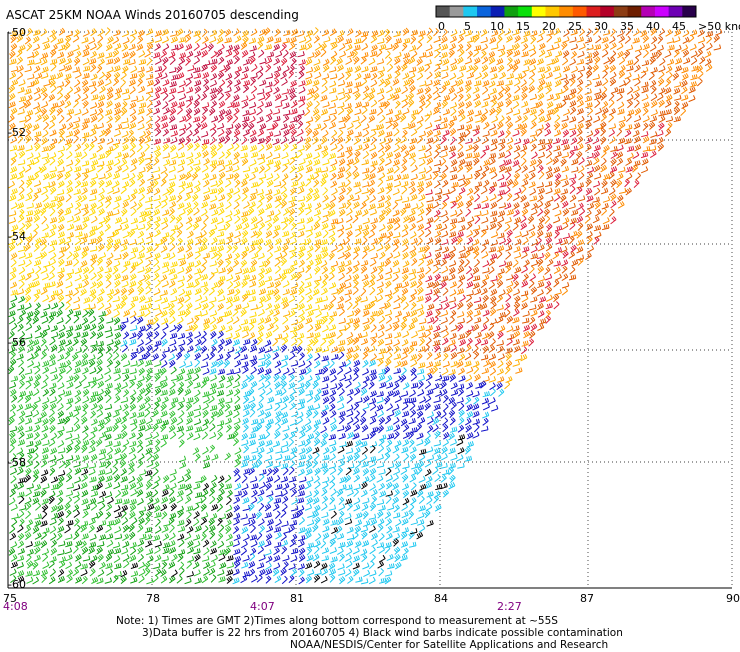 The height and width of the screenshot is (652, 740). What do you see at coordinates (17, 132) in the screenshot?
I see `latitude-label: -52` at bounding box center [17, 132].